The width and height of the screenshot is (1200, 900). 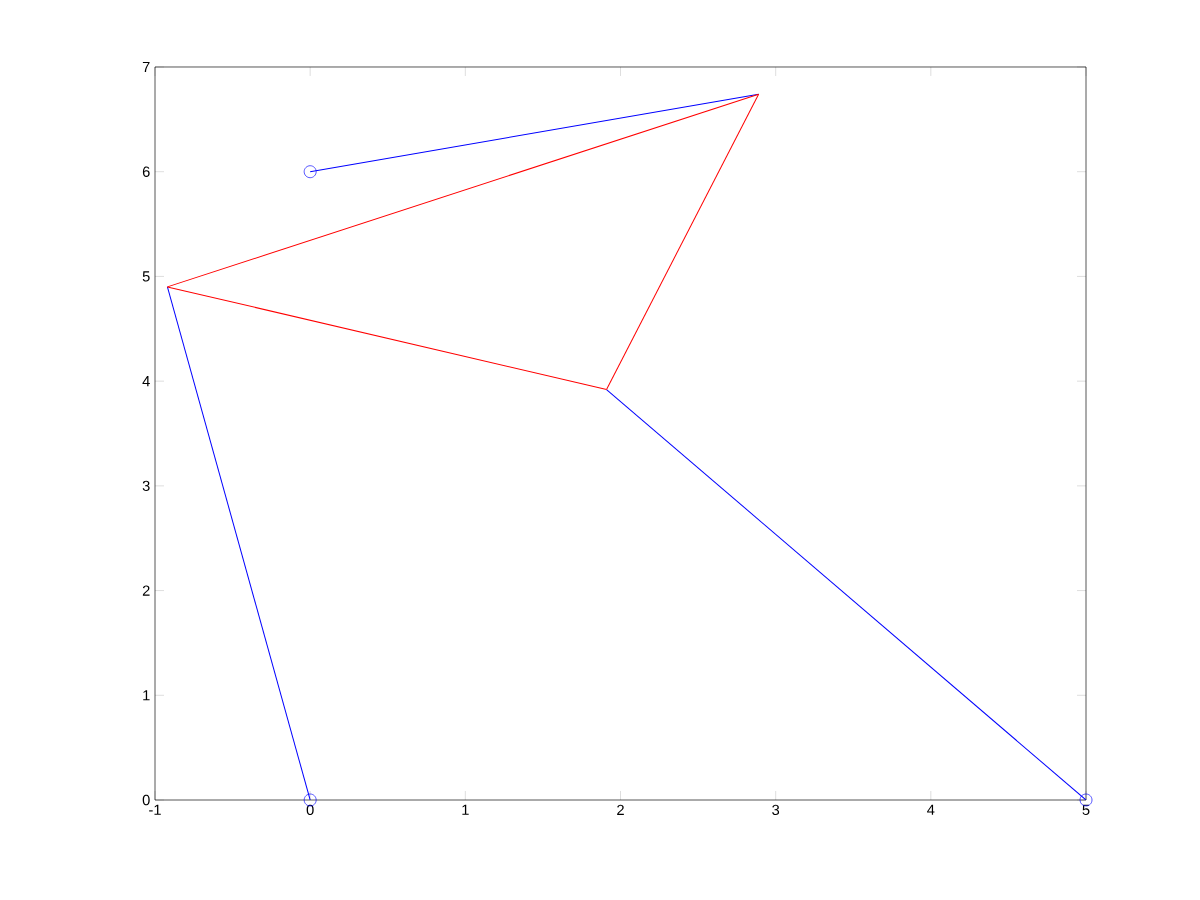 I want to click on x-tick-label: 1, so click(x=465, y=809).